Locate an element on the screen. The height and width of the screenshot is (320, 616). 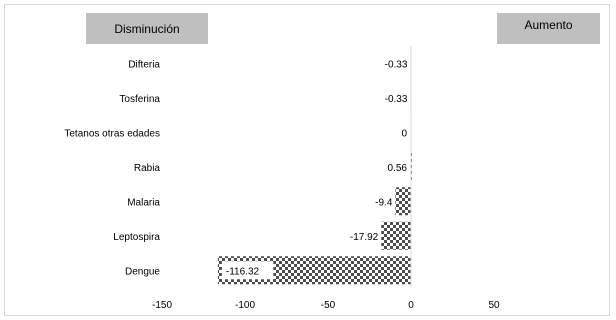
increase-header: Aumento is located at coordinates (548, 28).